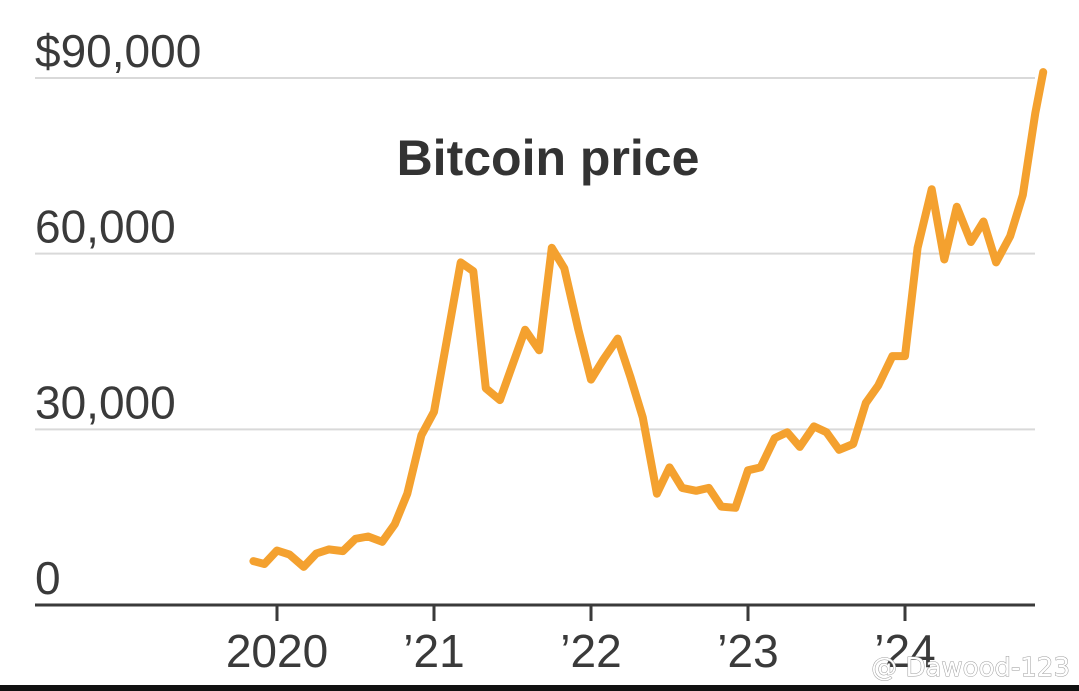 The width and height of the screenshot is (1079, 691). Describe the element at coordinates (539, 688) in the screenshot. I see `bottom-bar` at that location.